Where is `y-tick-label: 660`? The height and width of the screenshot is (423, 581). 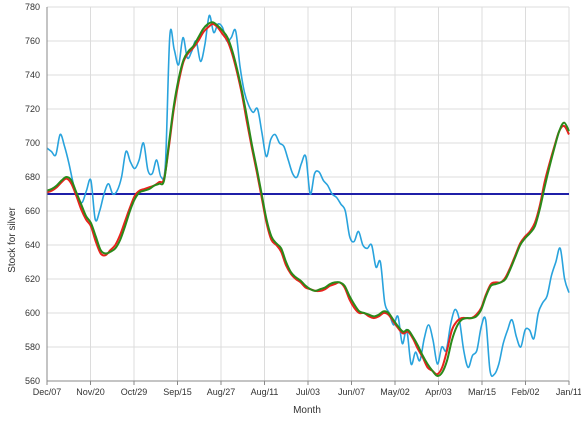
y-tick-label: 660 is located at coordinates (32, 211).